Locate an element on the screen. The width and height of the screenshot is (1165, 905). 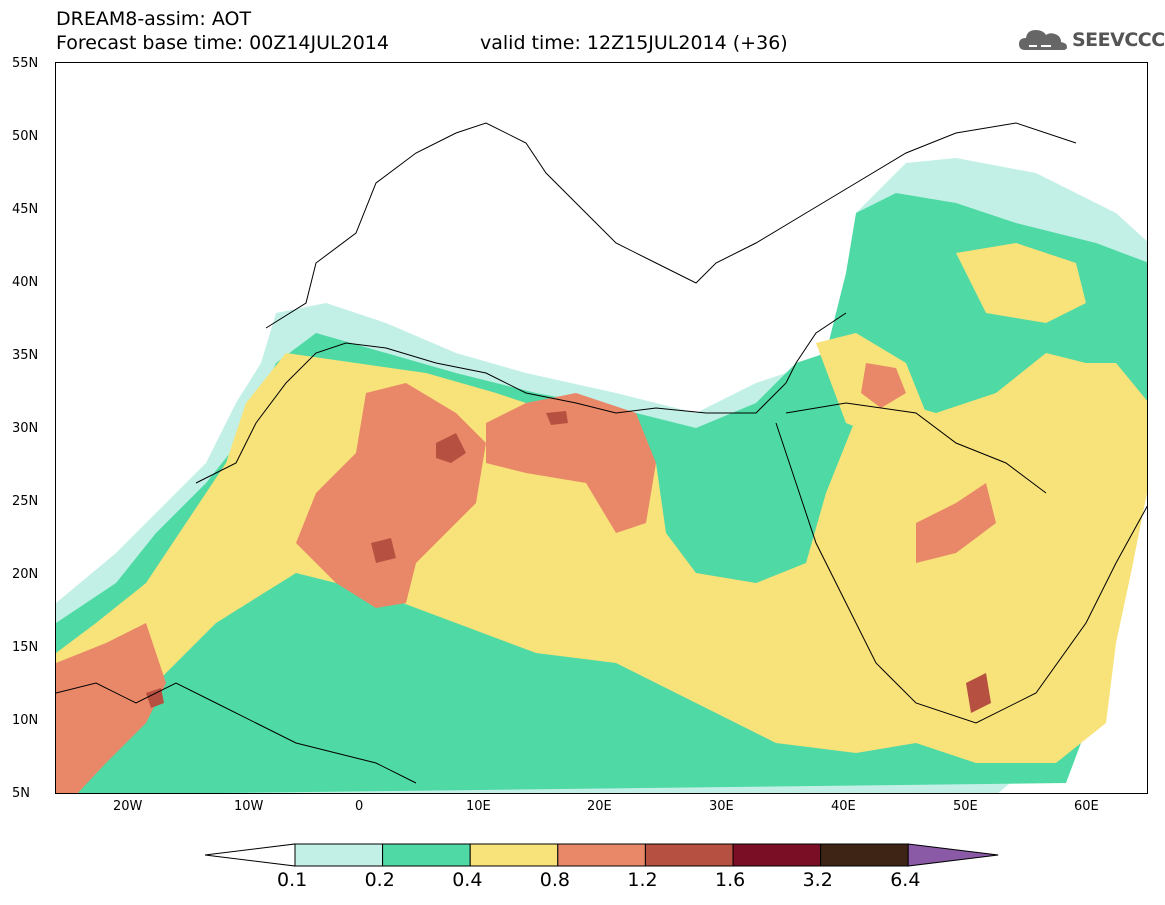
logo-text: SEEVCCC is located at coordinates (1118, 40).